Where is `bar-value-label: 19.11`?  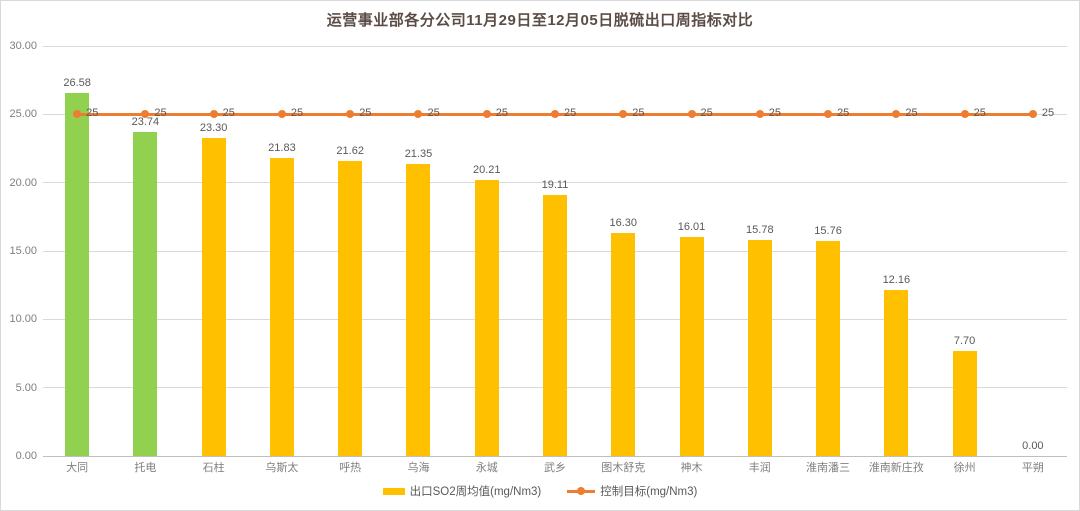 bar-value-label: 19.11 is located at coordinates (555, 184).